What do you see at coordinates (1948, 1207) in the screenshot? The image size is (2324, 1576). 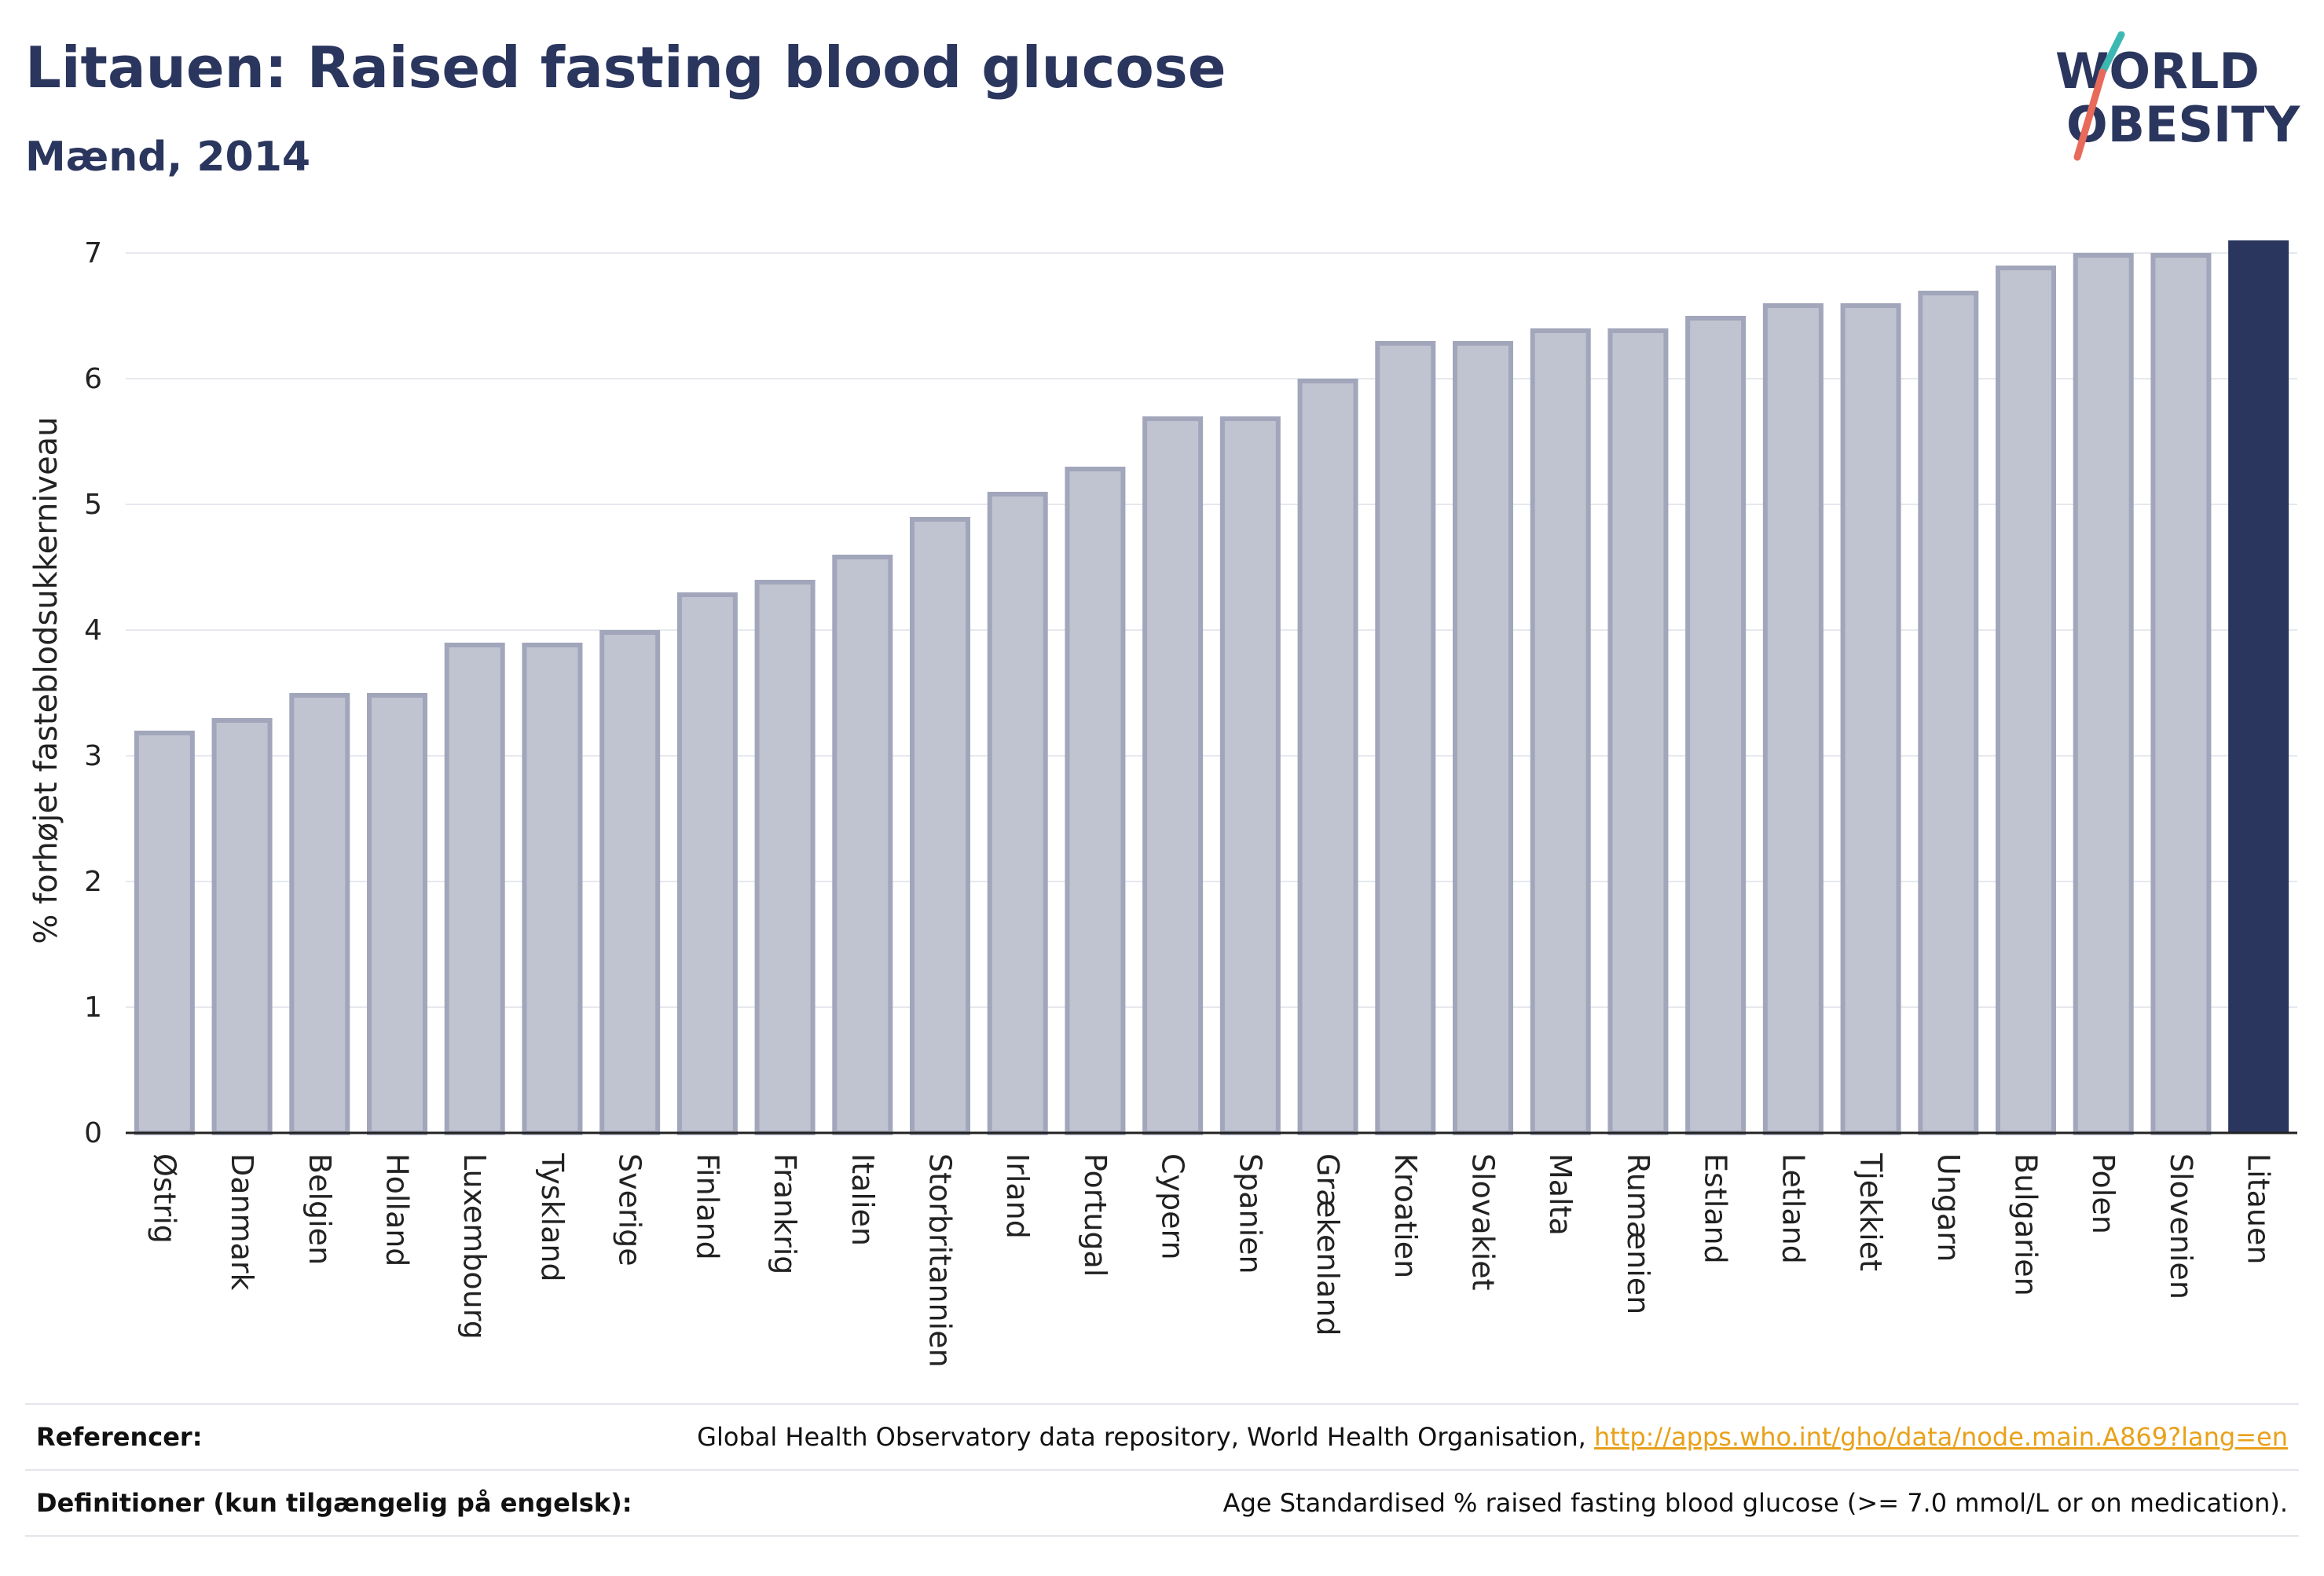 I see `x-tick-label: Ungarn` at bounding box center [1948, 1207].